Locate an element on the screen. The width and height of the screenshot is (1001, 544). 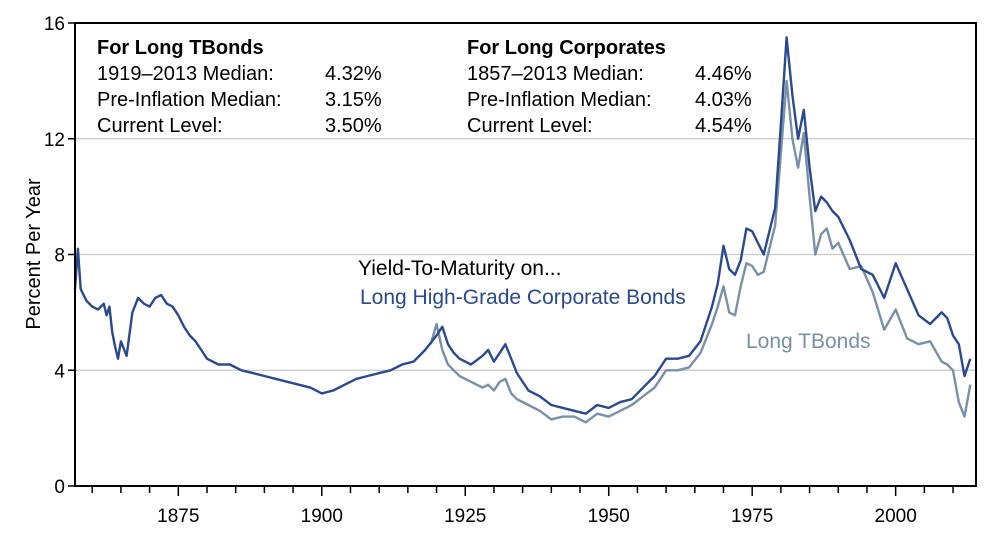
x-tick-label: 1950 is located at coordinates (609, 516).